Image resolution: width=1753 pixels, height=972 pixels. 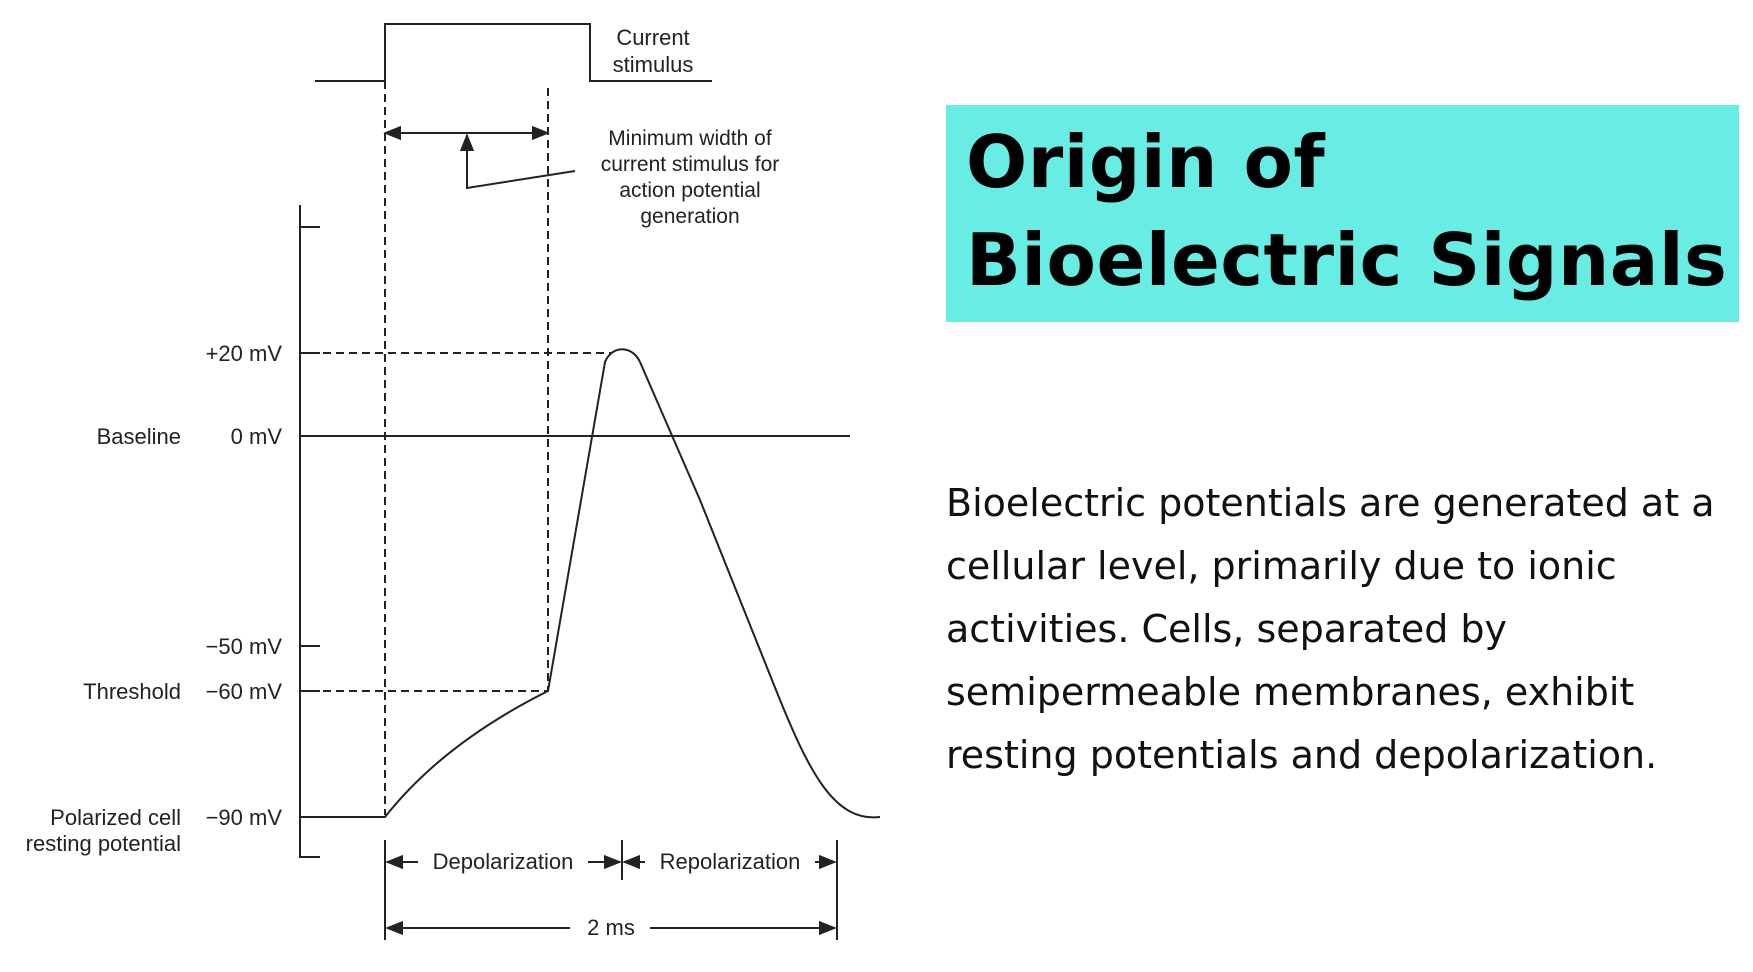 I want to click on baseline-label: Baseline, so click(x=139, y=436).